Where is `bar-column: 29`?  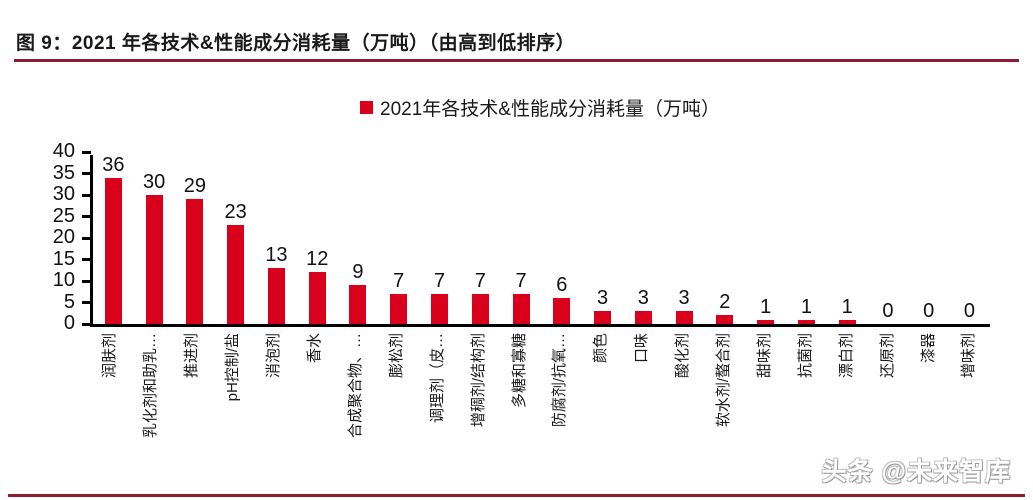
bar-column: 29 is located at coordinates (195, 239).